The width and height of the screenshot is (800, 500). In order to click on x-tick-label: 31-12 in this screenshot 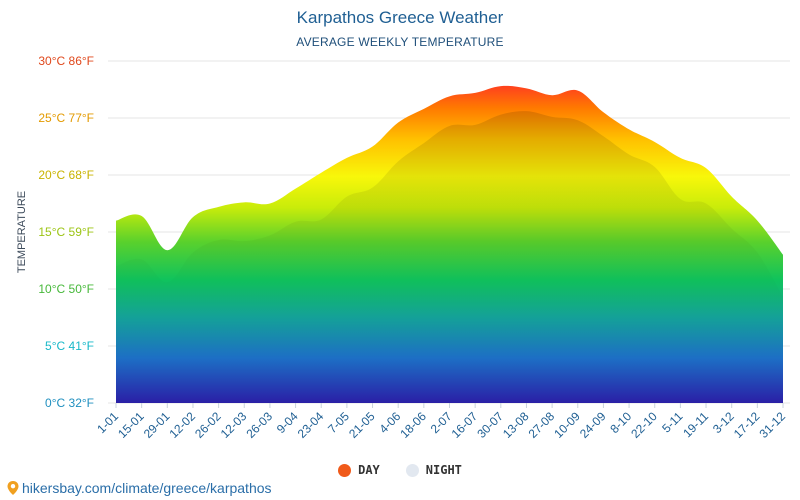, I will do `click(773, 425)`.